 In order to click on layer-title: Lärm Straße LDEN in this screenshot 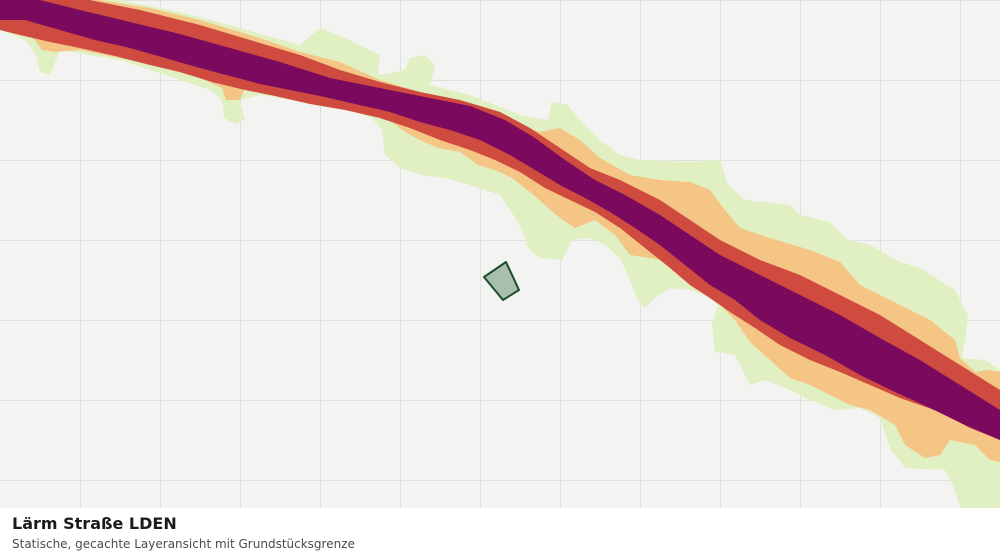, I will do `click(94, 523)`.